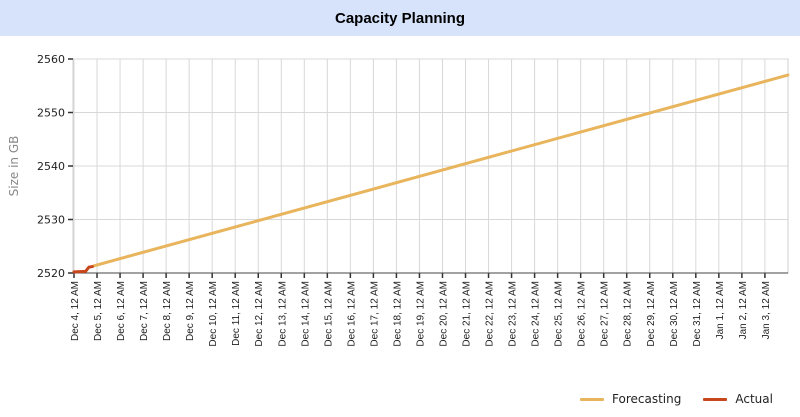 The width and height of the screenshot is (800, 417). What do you see at coordinates (651, 314) in the screenshot?
I see `x-tick-label: Dec 29, 12 AM` at bounding box center [651, 314].